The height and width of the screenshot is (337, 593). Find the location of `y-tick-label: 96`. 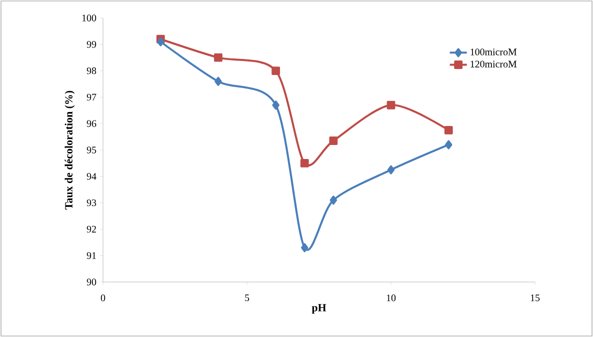

y-tick-label: 96 is located at coordinates (91, 123).